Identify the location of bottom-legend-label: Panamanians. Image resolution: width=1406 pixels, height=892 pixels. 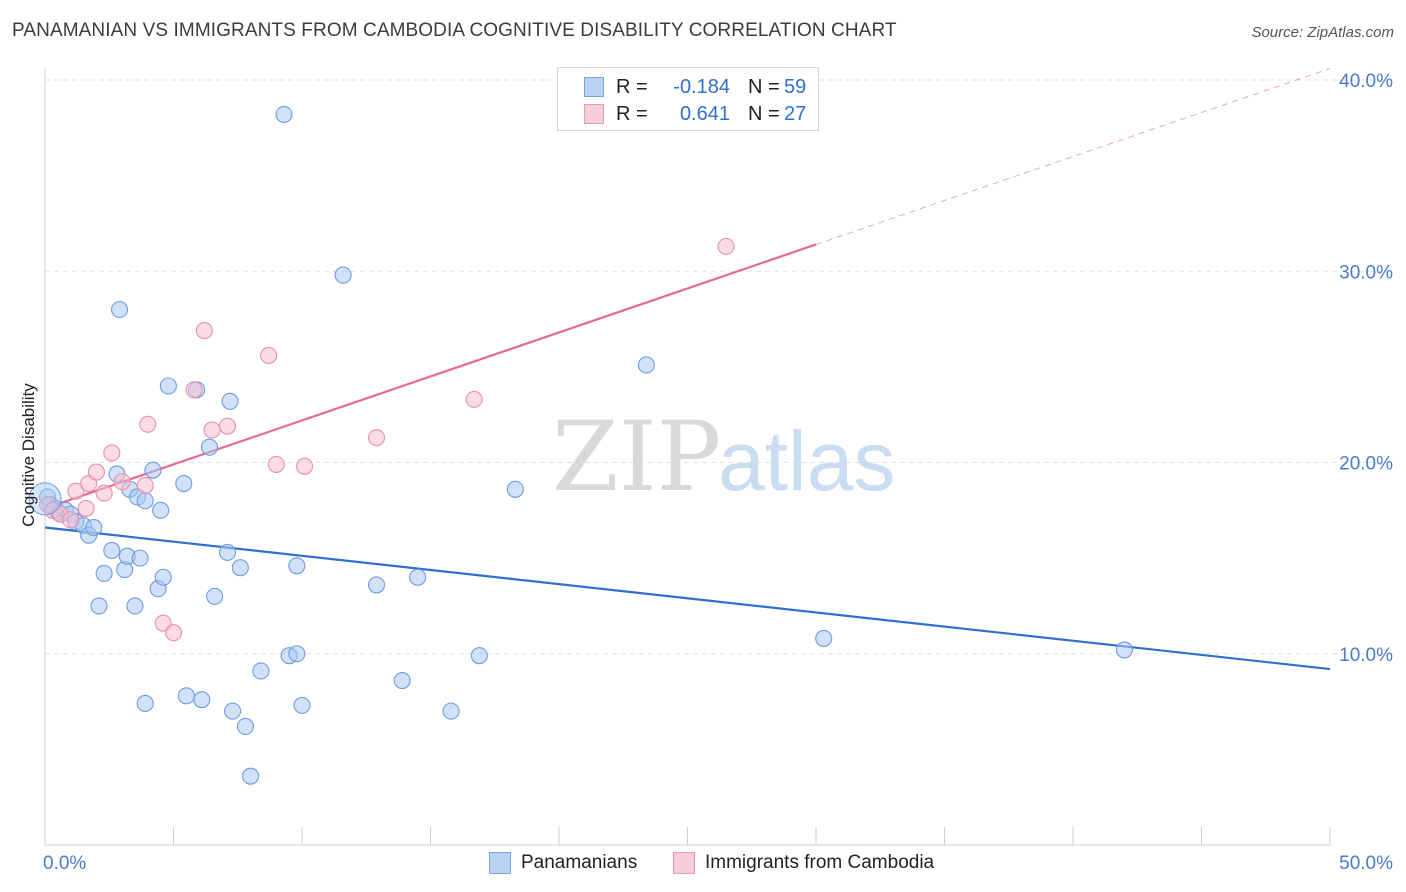
(579, 862).